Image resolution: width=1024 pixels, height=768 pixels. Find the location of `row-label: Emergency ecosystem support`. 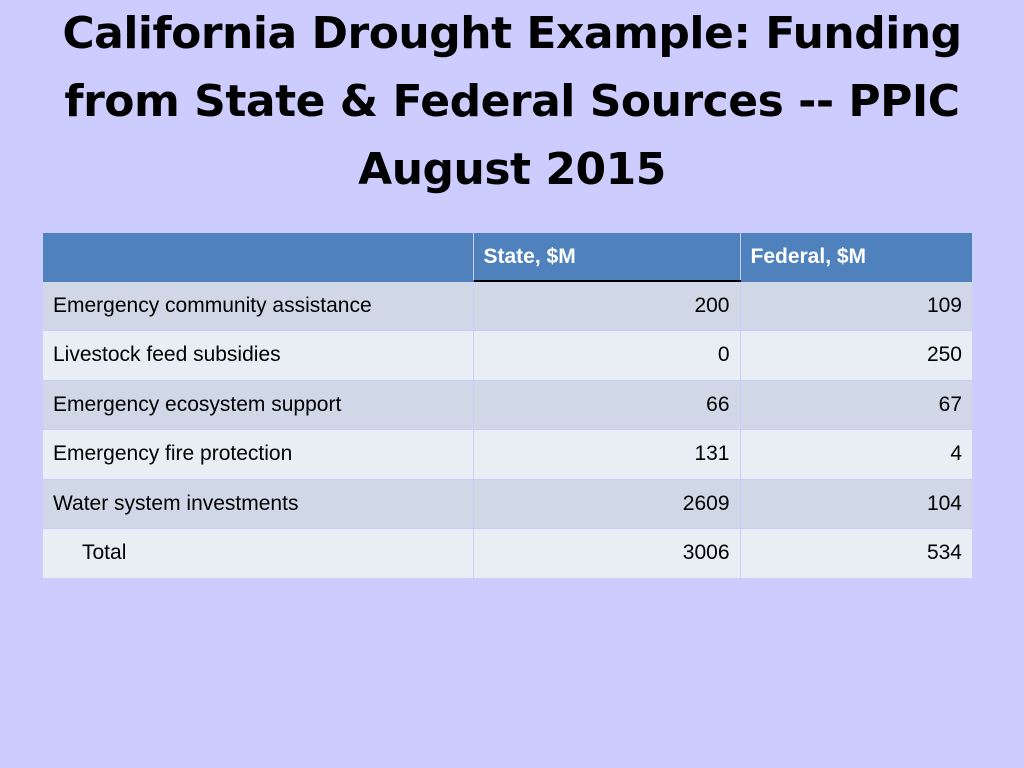

row-label: Emergency ecosystem support is located at coordinates (258, 405).